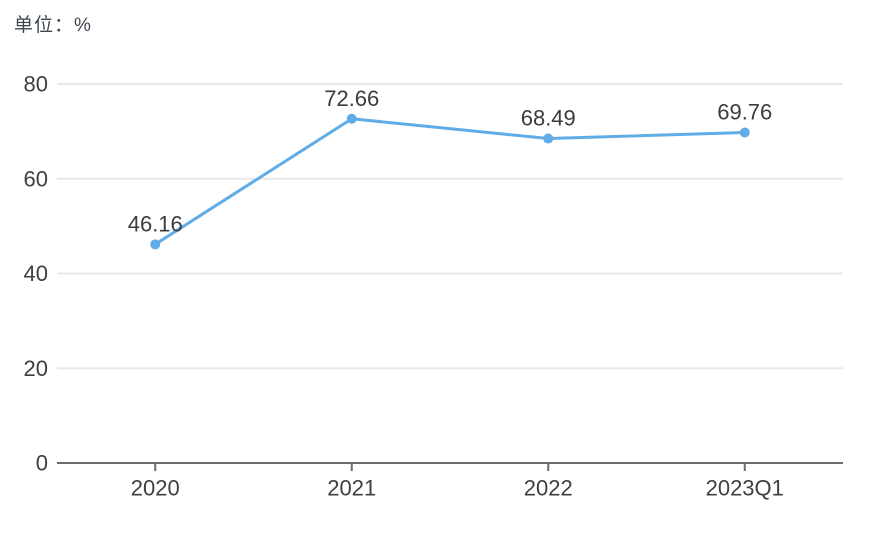 The height and width of the screenshot is (538, 877). Describe the element at coordinates (36, 273) in the screenshot. I see `y-tick-label: 40` at that location.